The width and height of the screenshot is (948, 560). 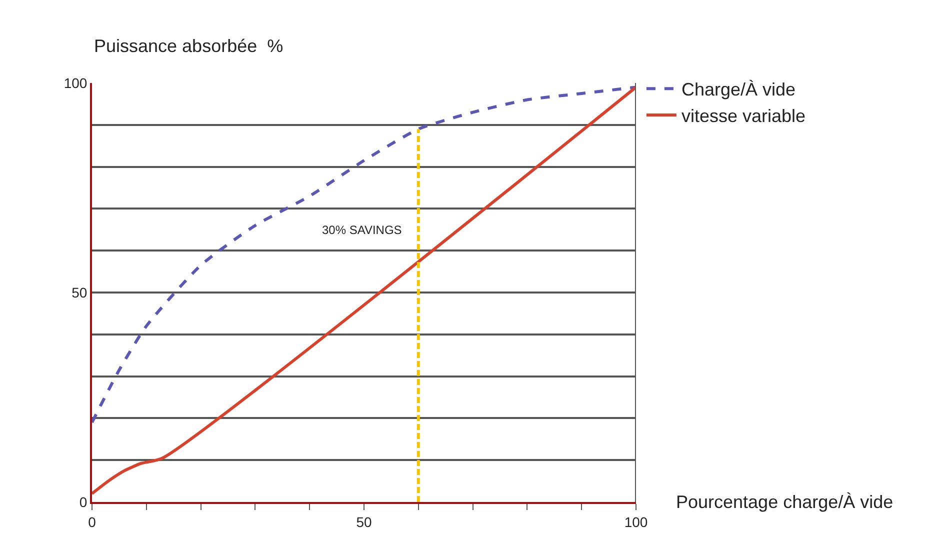 What do you see at coordinates (362, 230) in the screenshot?
I see `annotation: 30% SAVINGS` at bounding box center [362, 230].